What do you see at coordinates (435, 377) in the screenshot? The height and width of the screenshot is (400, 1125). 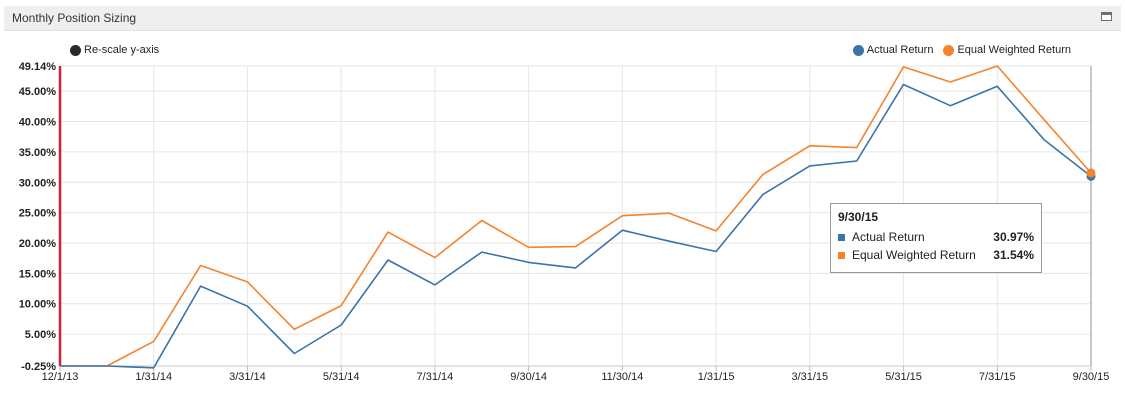 I see `x-tick-label: 7/31/14` at bounding box center [435, 377].